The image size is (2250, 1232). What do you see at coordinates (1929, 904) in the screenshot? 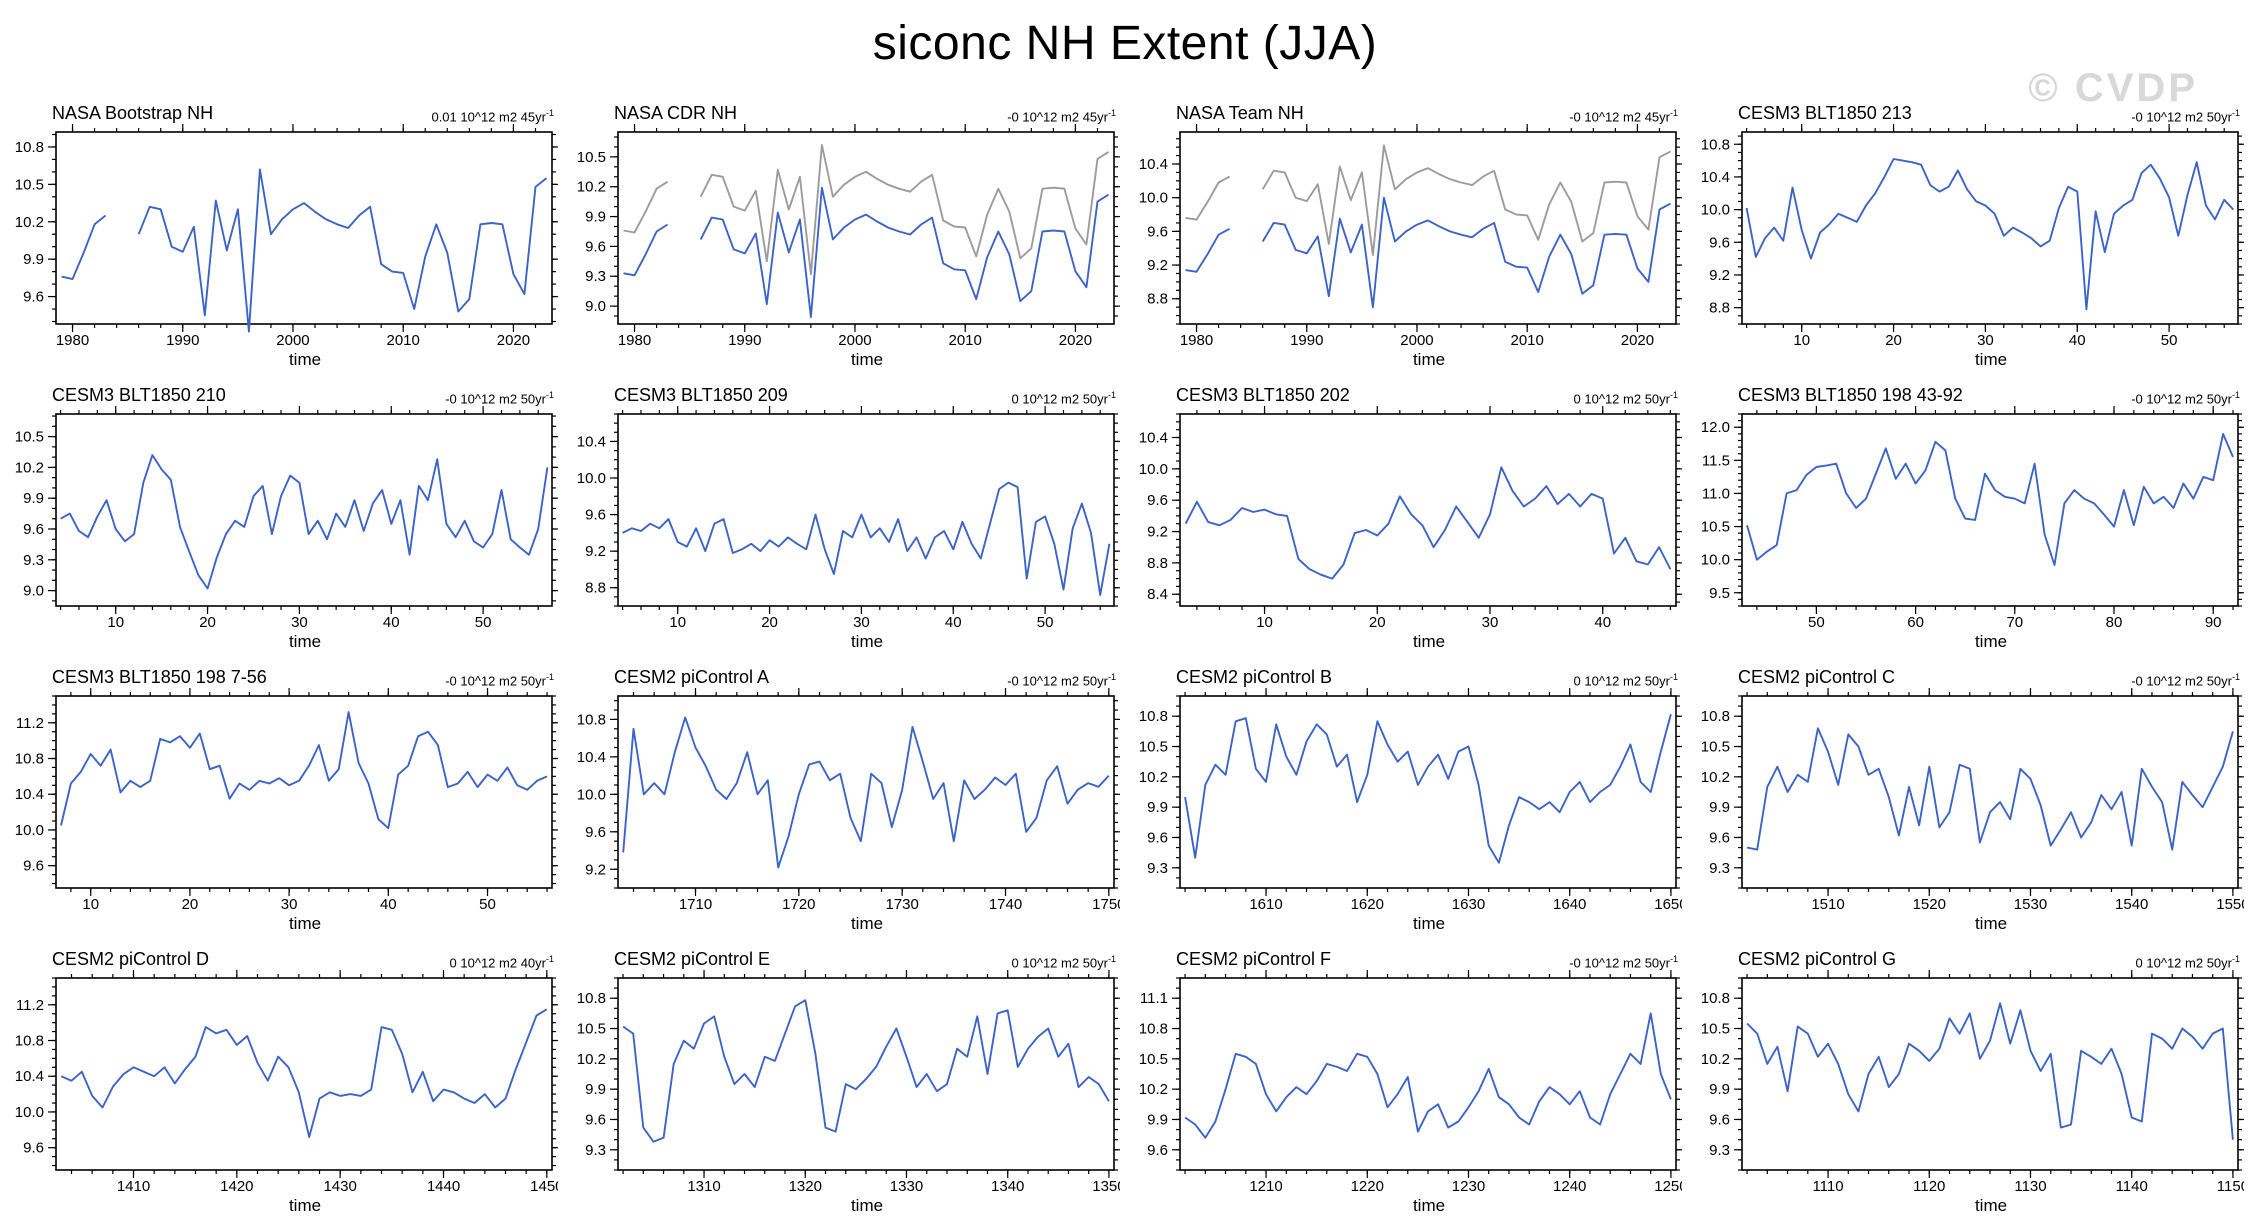
I see `svg-text: 1520` at bounding box center [1929, 904].